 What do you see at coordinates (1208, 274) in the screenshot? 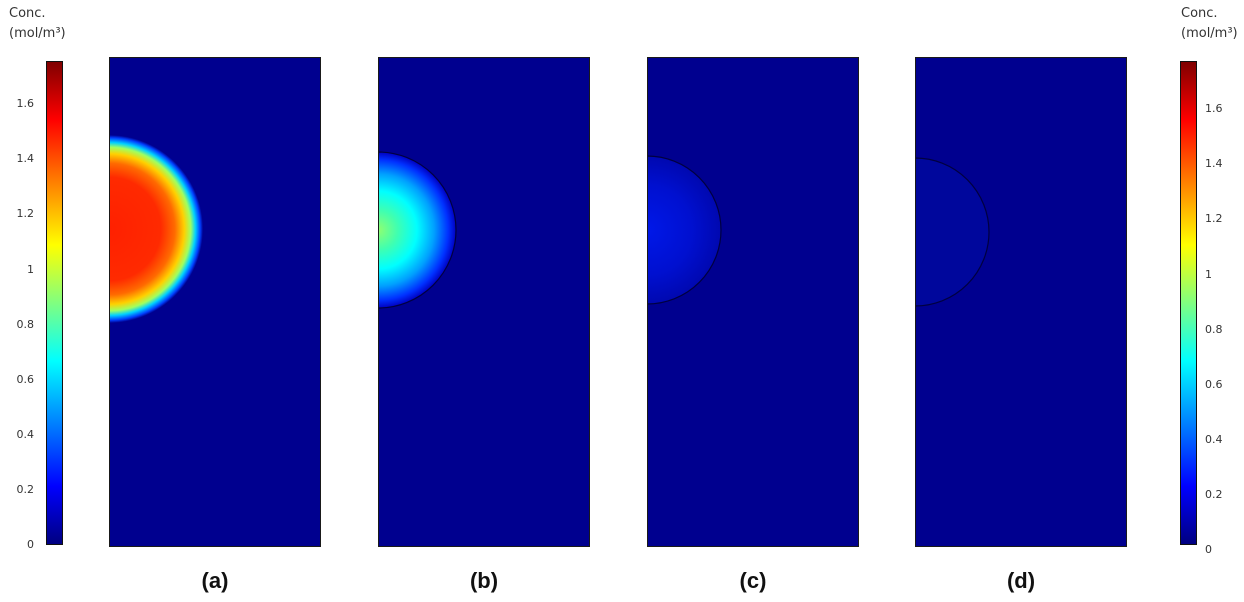
I see `colorbar-right-tick: 1` at bounding box center [1208, 274].